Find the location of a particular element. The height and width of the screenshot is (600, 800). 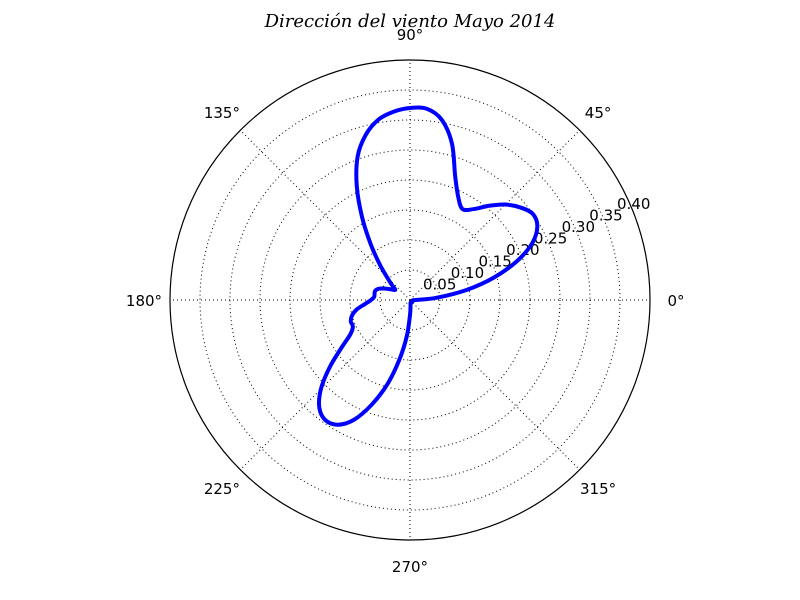

radial-tick-label: 0.05 is located at coordinates (439, 285).